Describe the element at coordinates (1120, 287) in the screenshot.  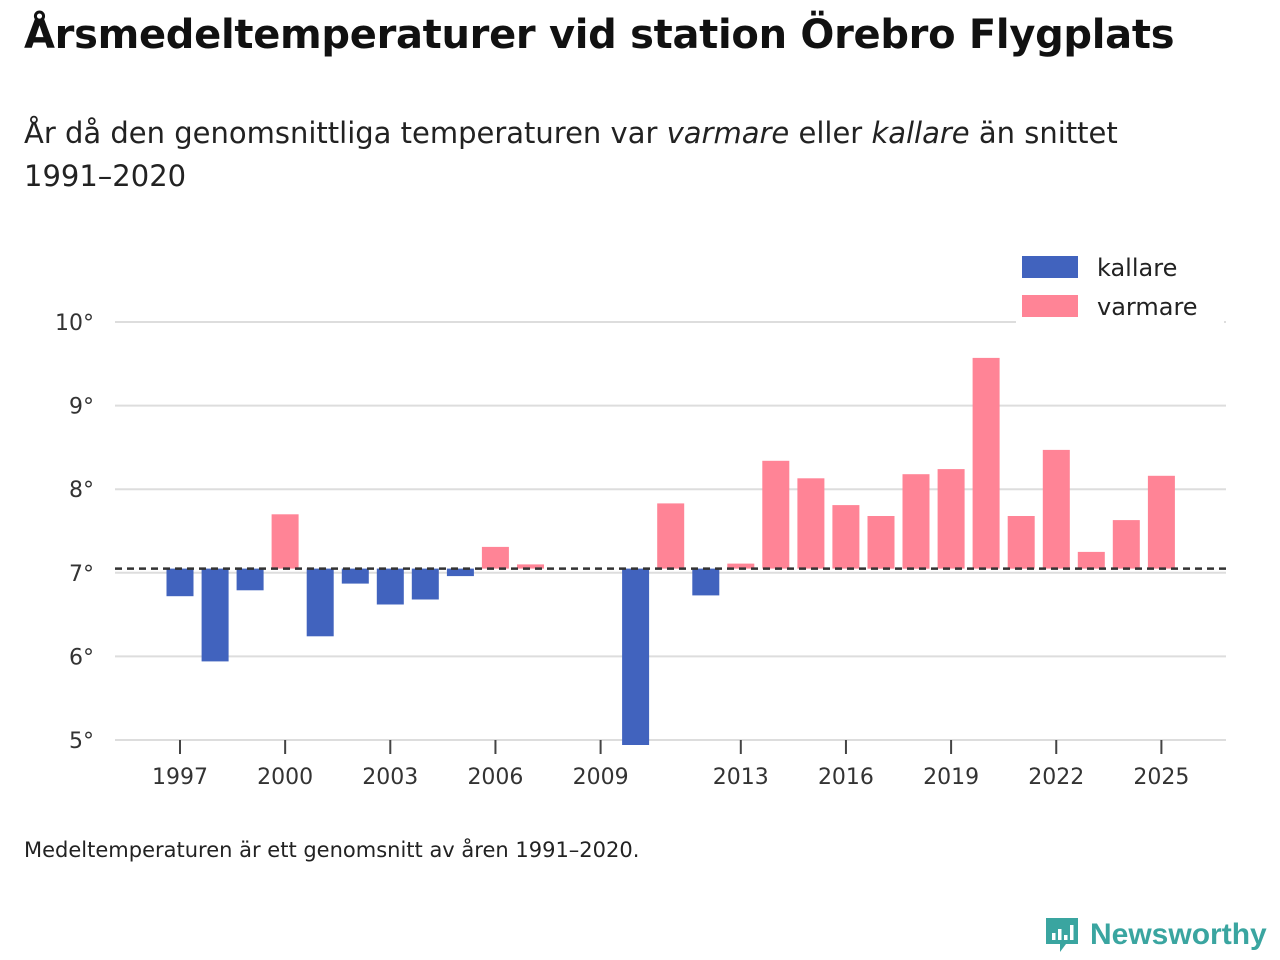
I see `legend: kallare varmare` at that location.